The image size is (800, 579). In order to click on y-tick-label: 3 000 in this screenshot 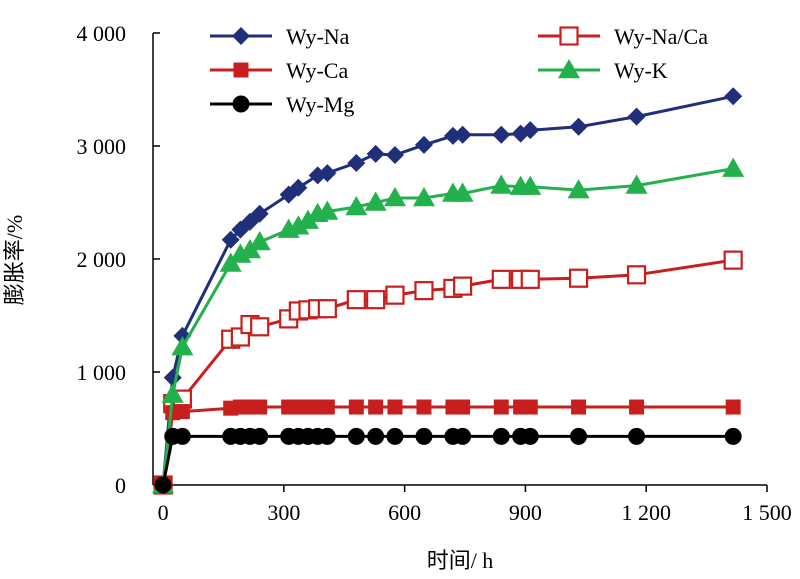, I will do `click(102, 146)`.